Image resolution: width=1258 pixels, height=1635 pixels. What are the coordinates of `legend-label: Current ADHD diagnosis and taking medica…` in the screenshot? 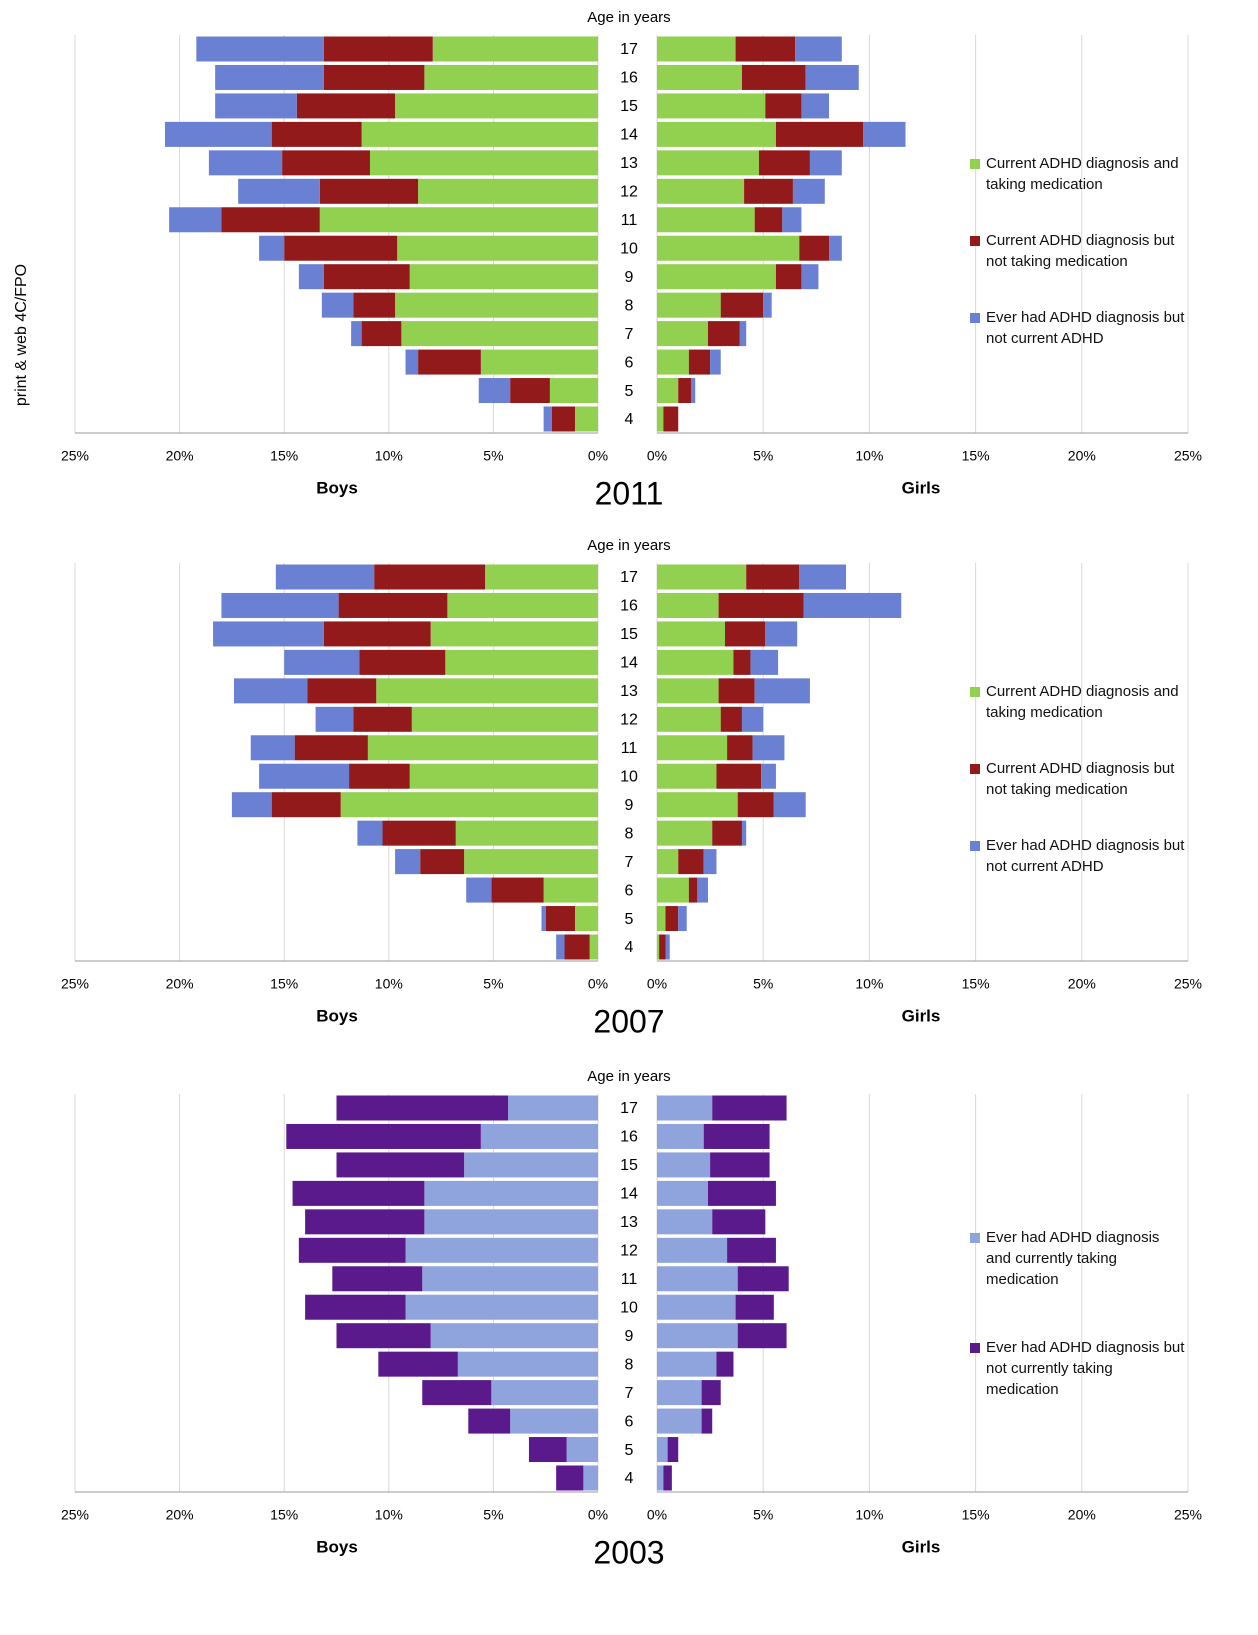 It's located at (1082, 174).